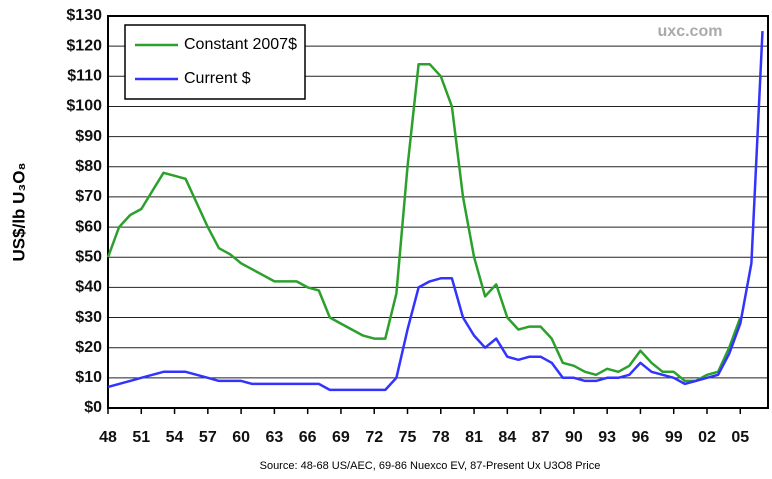 The height and width of the screenshot is (479, 772). What do you see at coordinates (674, 437) in the screenshot?
I see `x-tick-label: 99` at bounding box center [674, 437].